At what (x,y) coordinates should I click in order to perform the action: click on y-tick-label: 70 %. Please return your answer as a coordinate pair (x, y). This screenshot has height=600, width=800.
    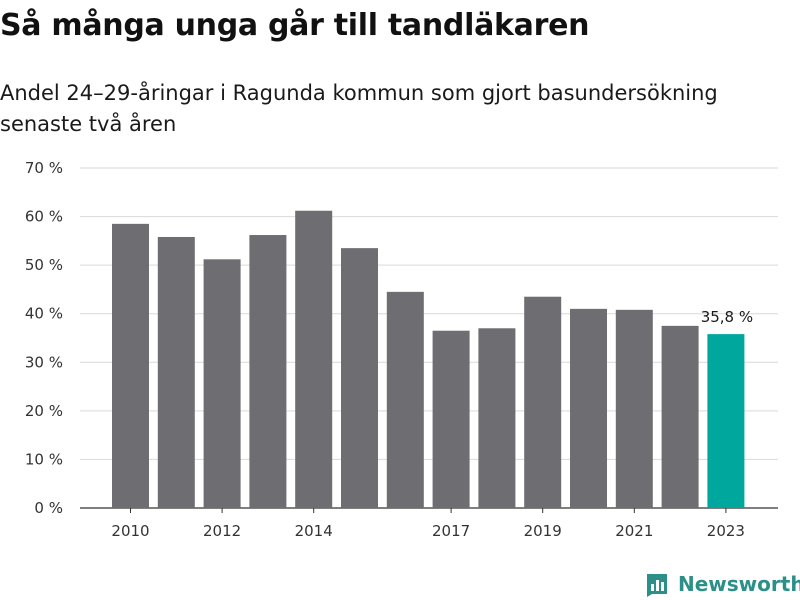
    Looking at the image, I should click on (44, 168).